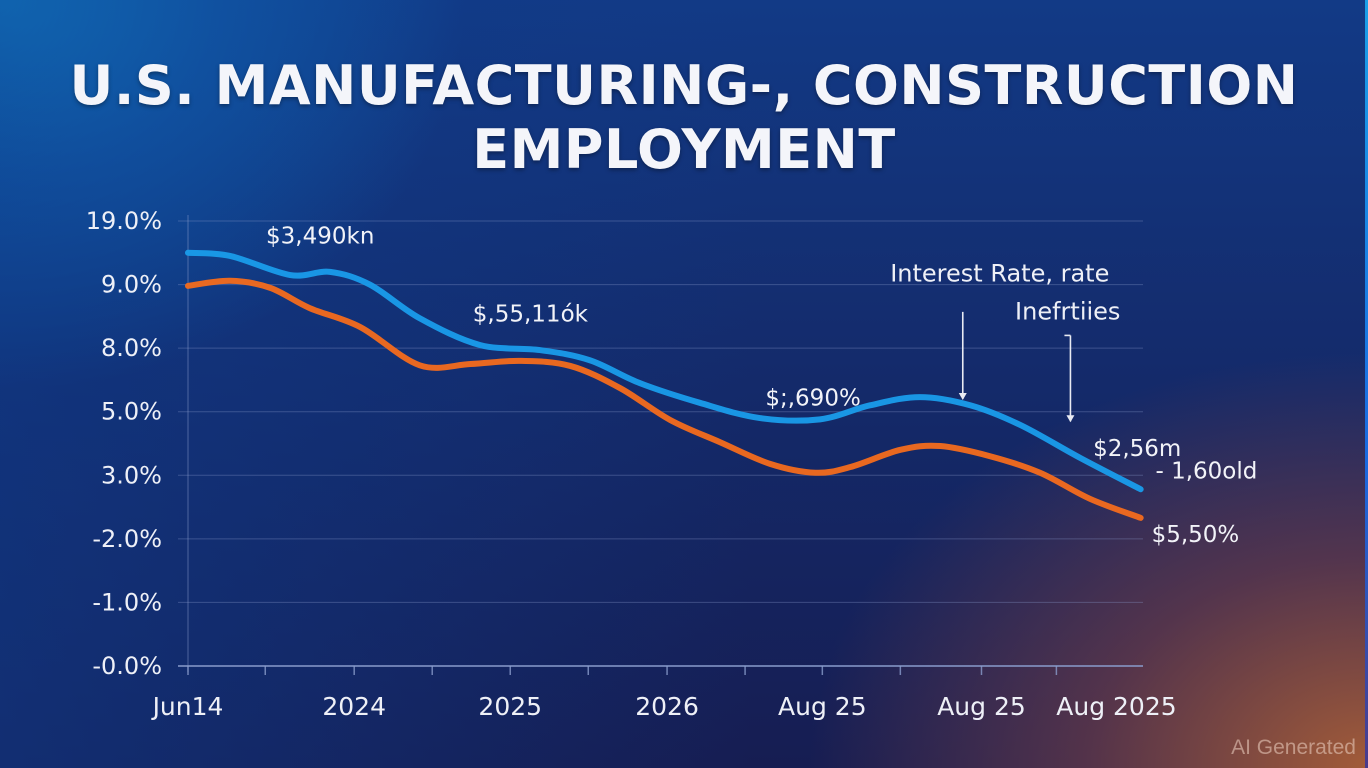 The height and width of the screenshot is (768, 1368). Describe the element at coordinates (684, 149) in the screenshot. I see `title-line-2: EMPLOYMENT` at that location.